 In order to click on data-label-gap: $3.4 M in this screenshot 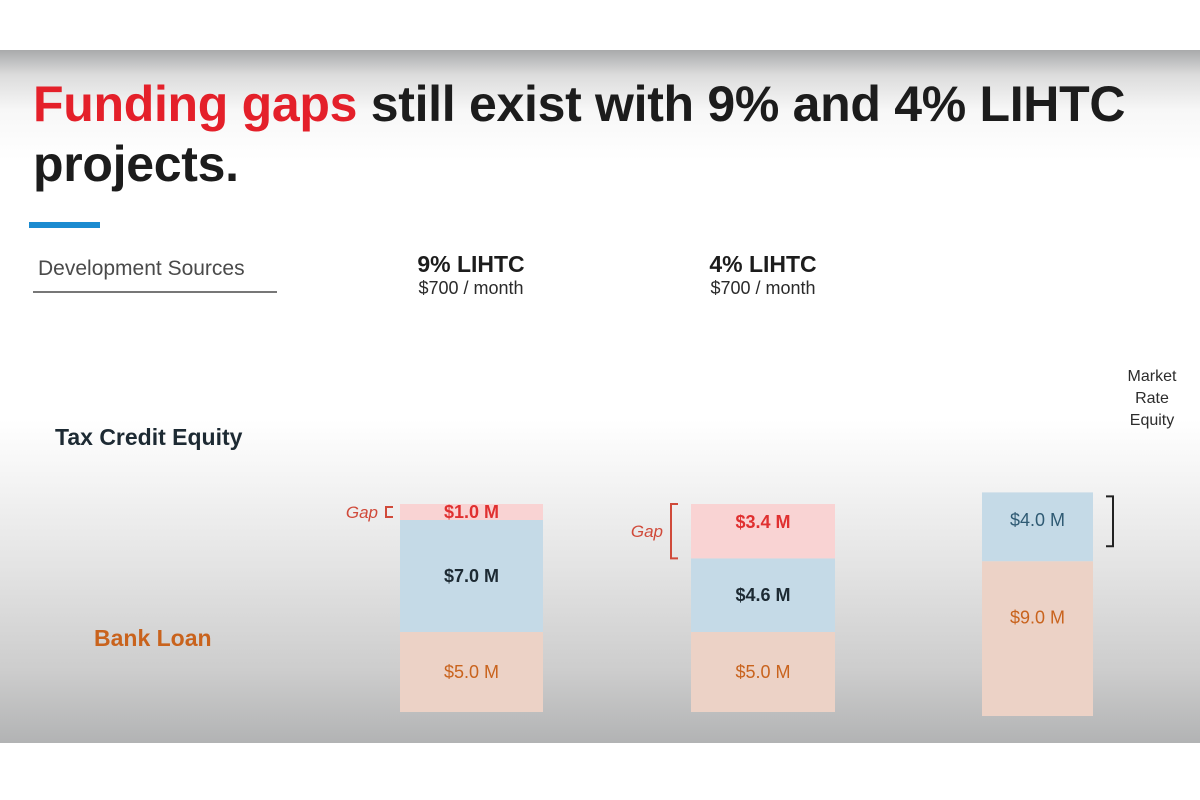, I will do `click(762, 522)`.